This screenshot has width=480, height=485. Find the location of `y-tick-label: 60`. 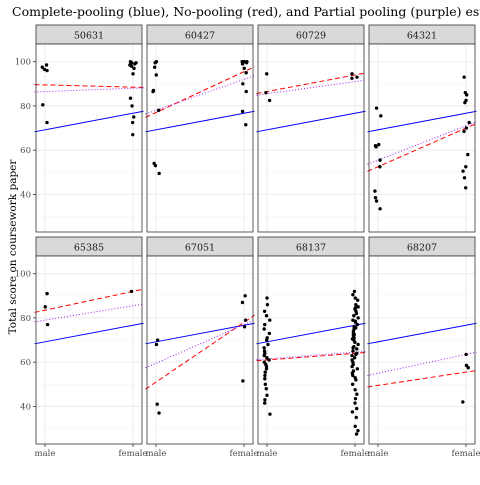

y-tick-label: 60 is located at coordinates (25, 151).